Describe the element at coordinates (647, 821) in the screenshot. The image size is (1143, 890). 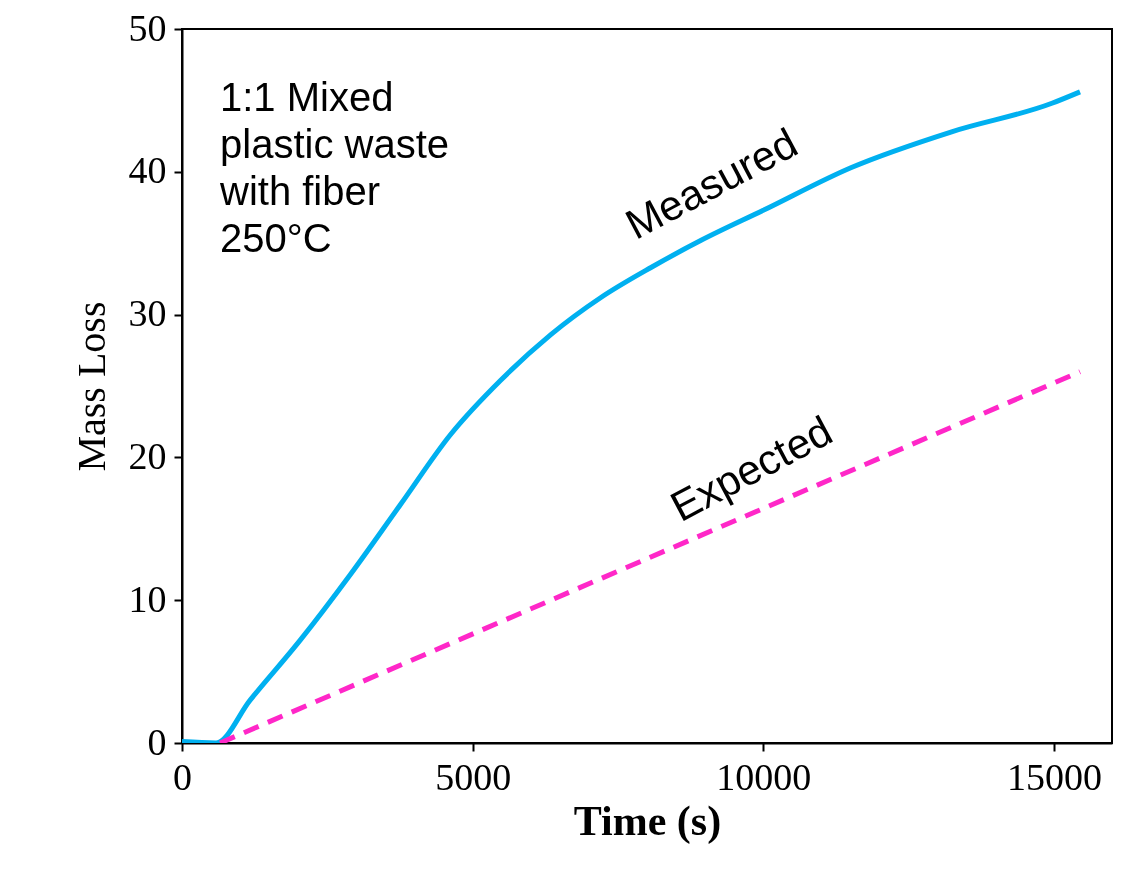
I see `x-axis-title: Time (s)` at that location.